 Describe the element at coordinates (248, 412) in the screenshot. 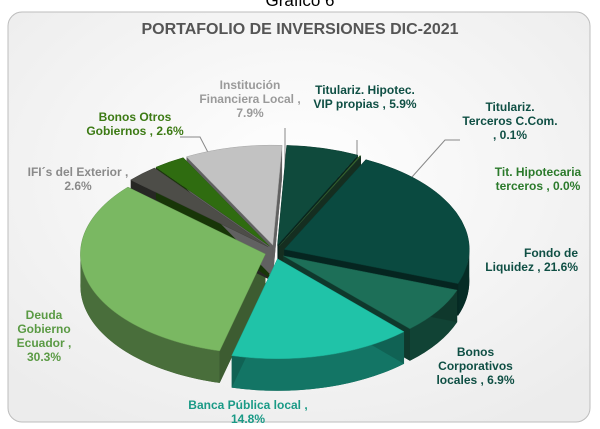

I see `data-label: Banca Pública local , 14.8%` at that location.